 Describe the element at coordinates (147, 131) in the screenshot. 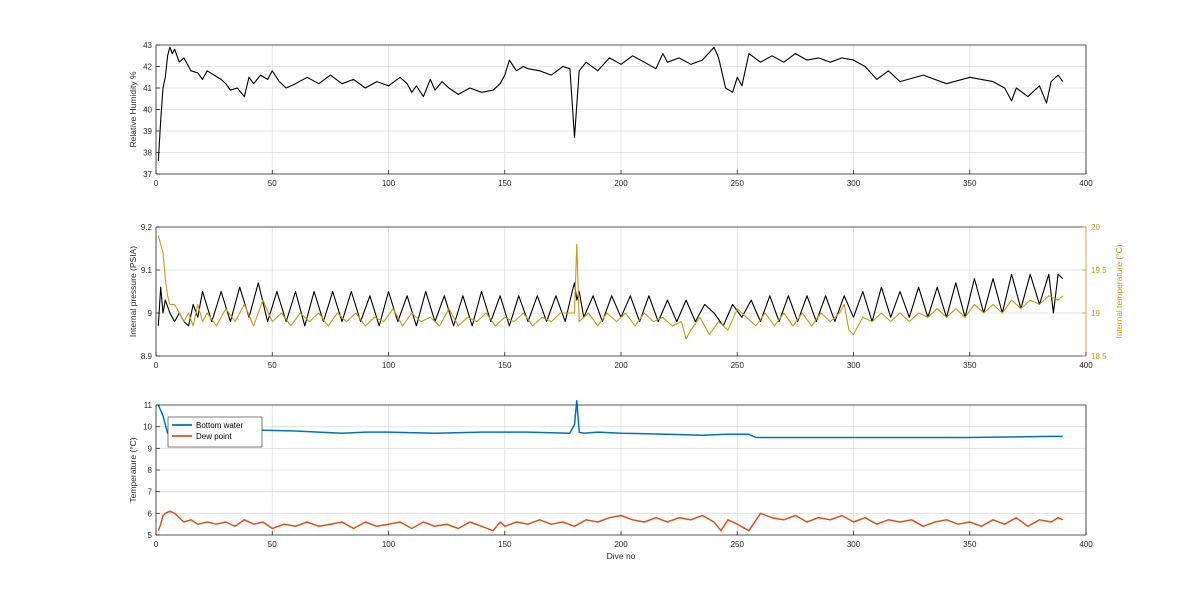

I see `y-tick-label: 39` at that location.